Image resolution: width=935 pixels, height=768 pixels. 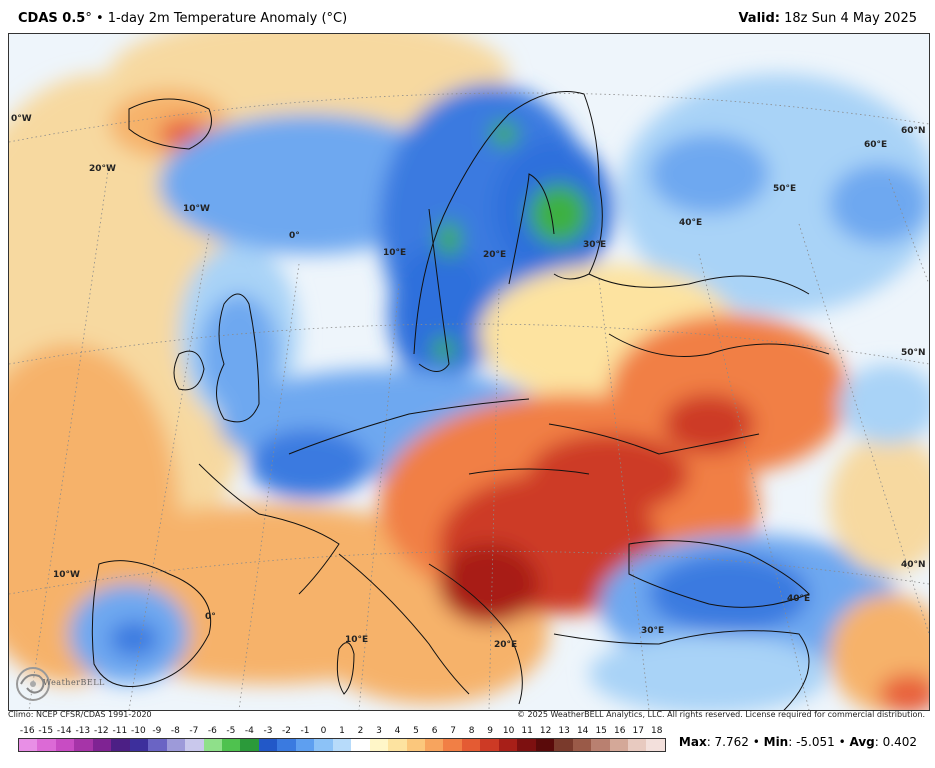 I want to click on lon-label-20e: 20°E, so click(x=495, y=255).